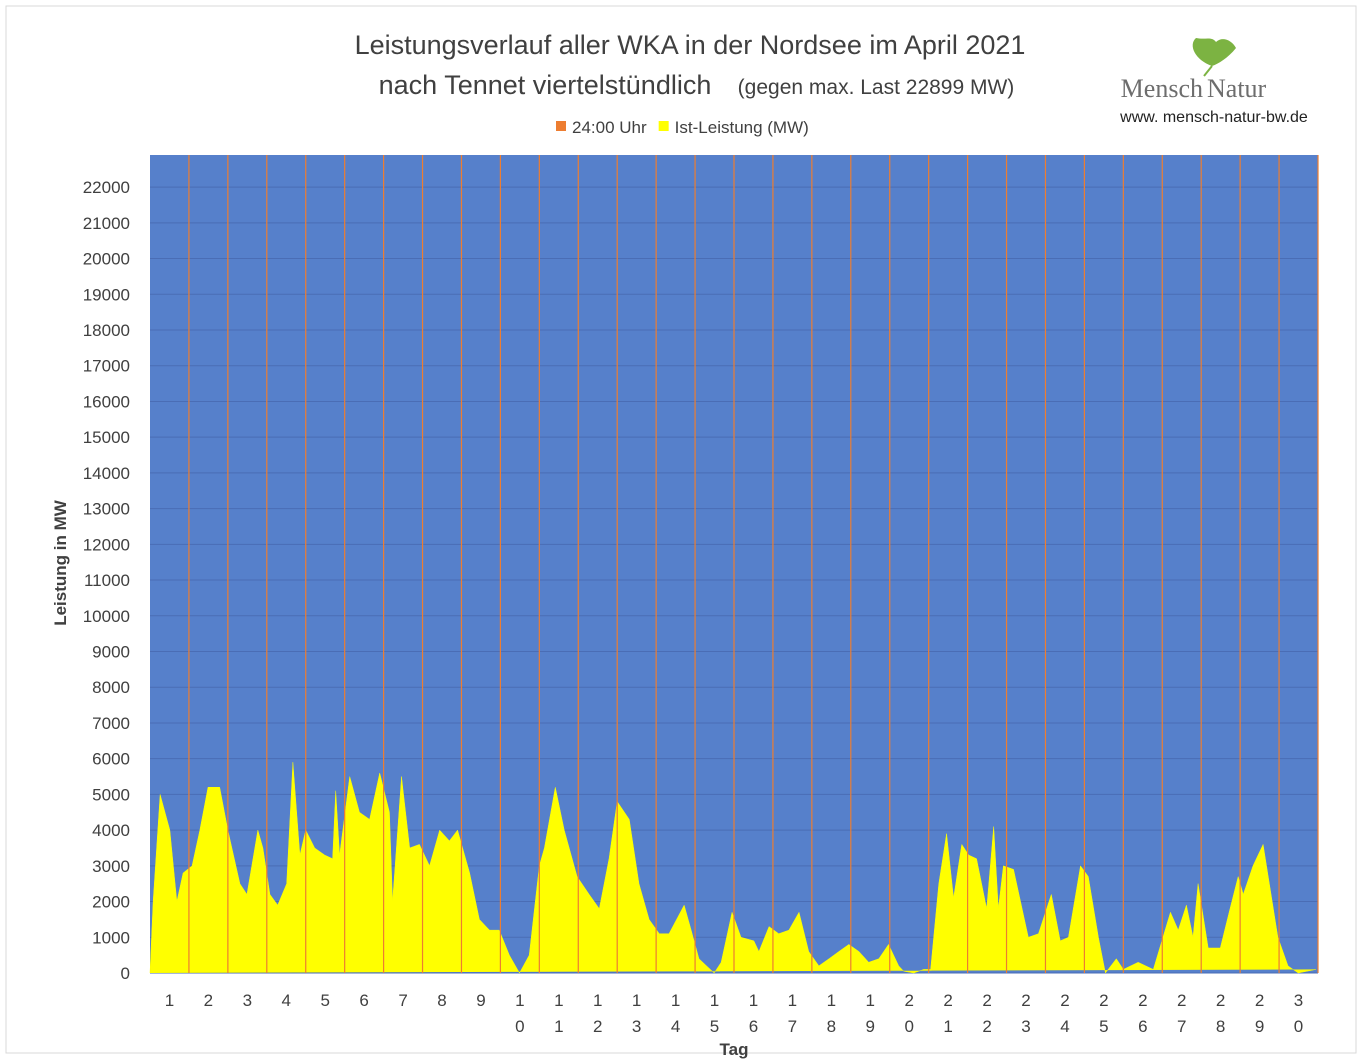 This screenshot has width=1362, height=1059. Describe the element at coordinates (363, 1000) in the screenshot. I see `x-tick-label: 6` at that location.